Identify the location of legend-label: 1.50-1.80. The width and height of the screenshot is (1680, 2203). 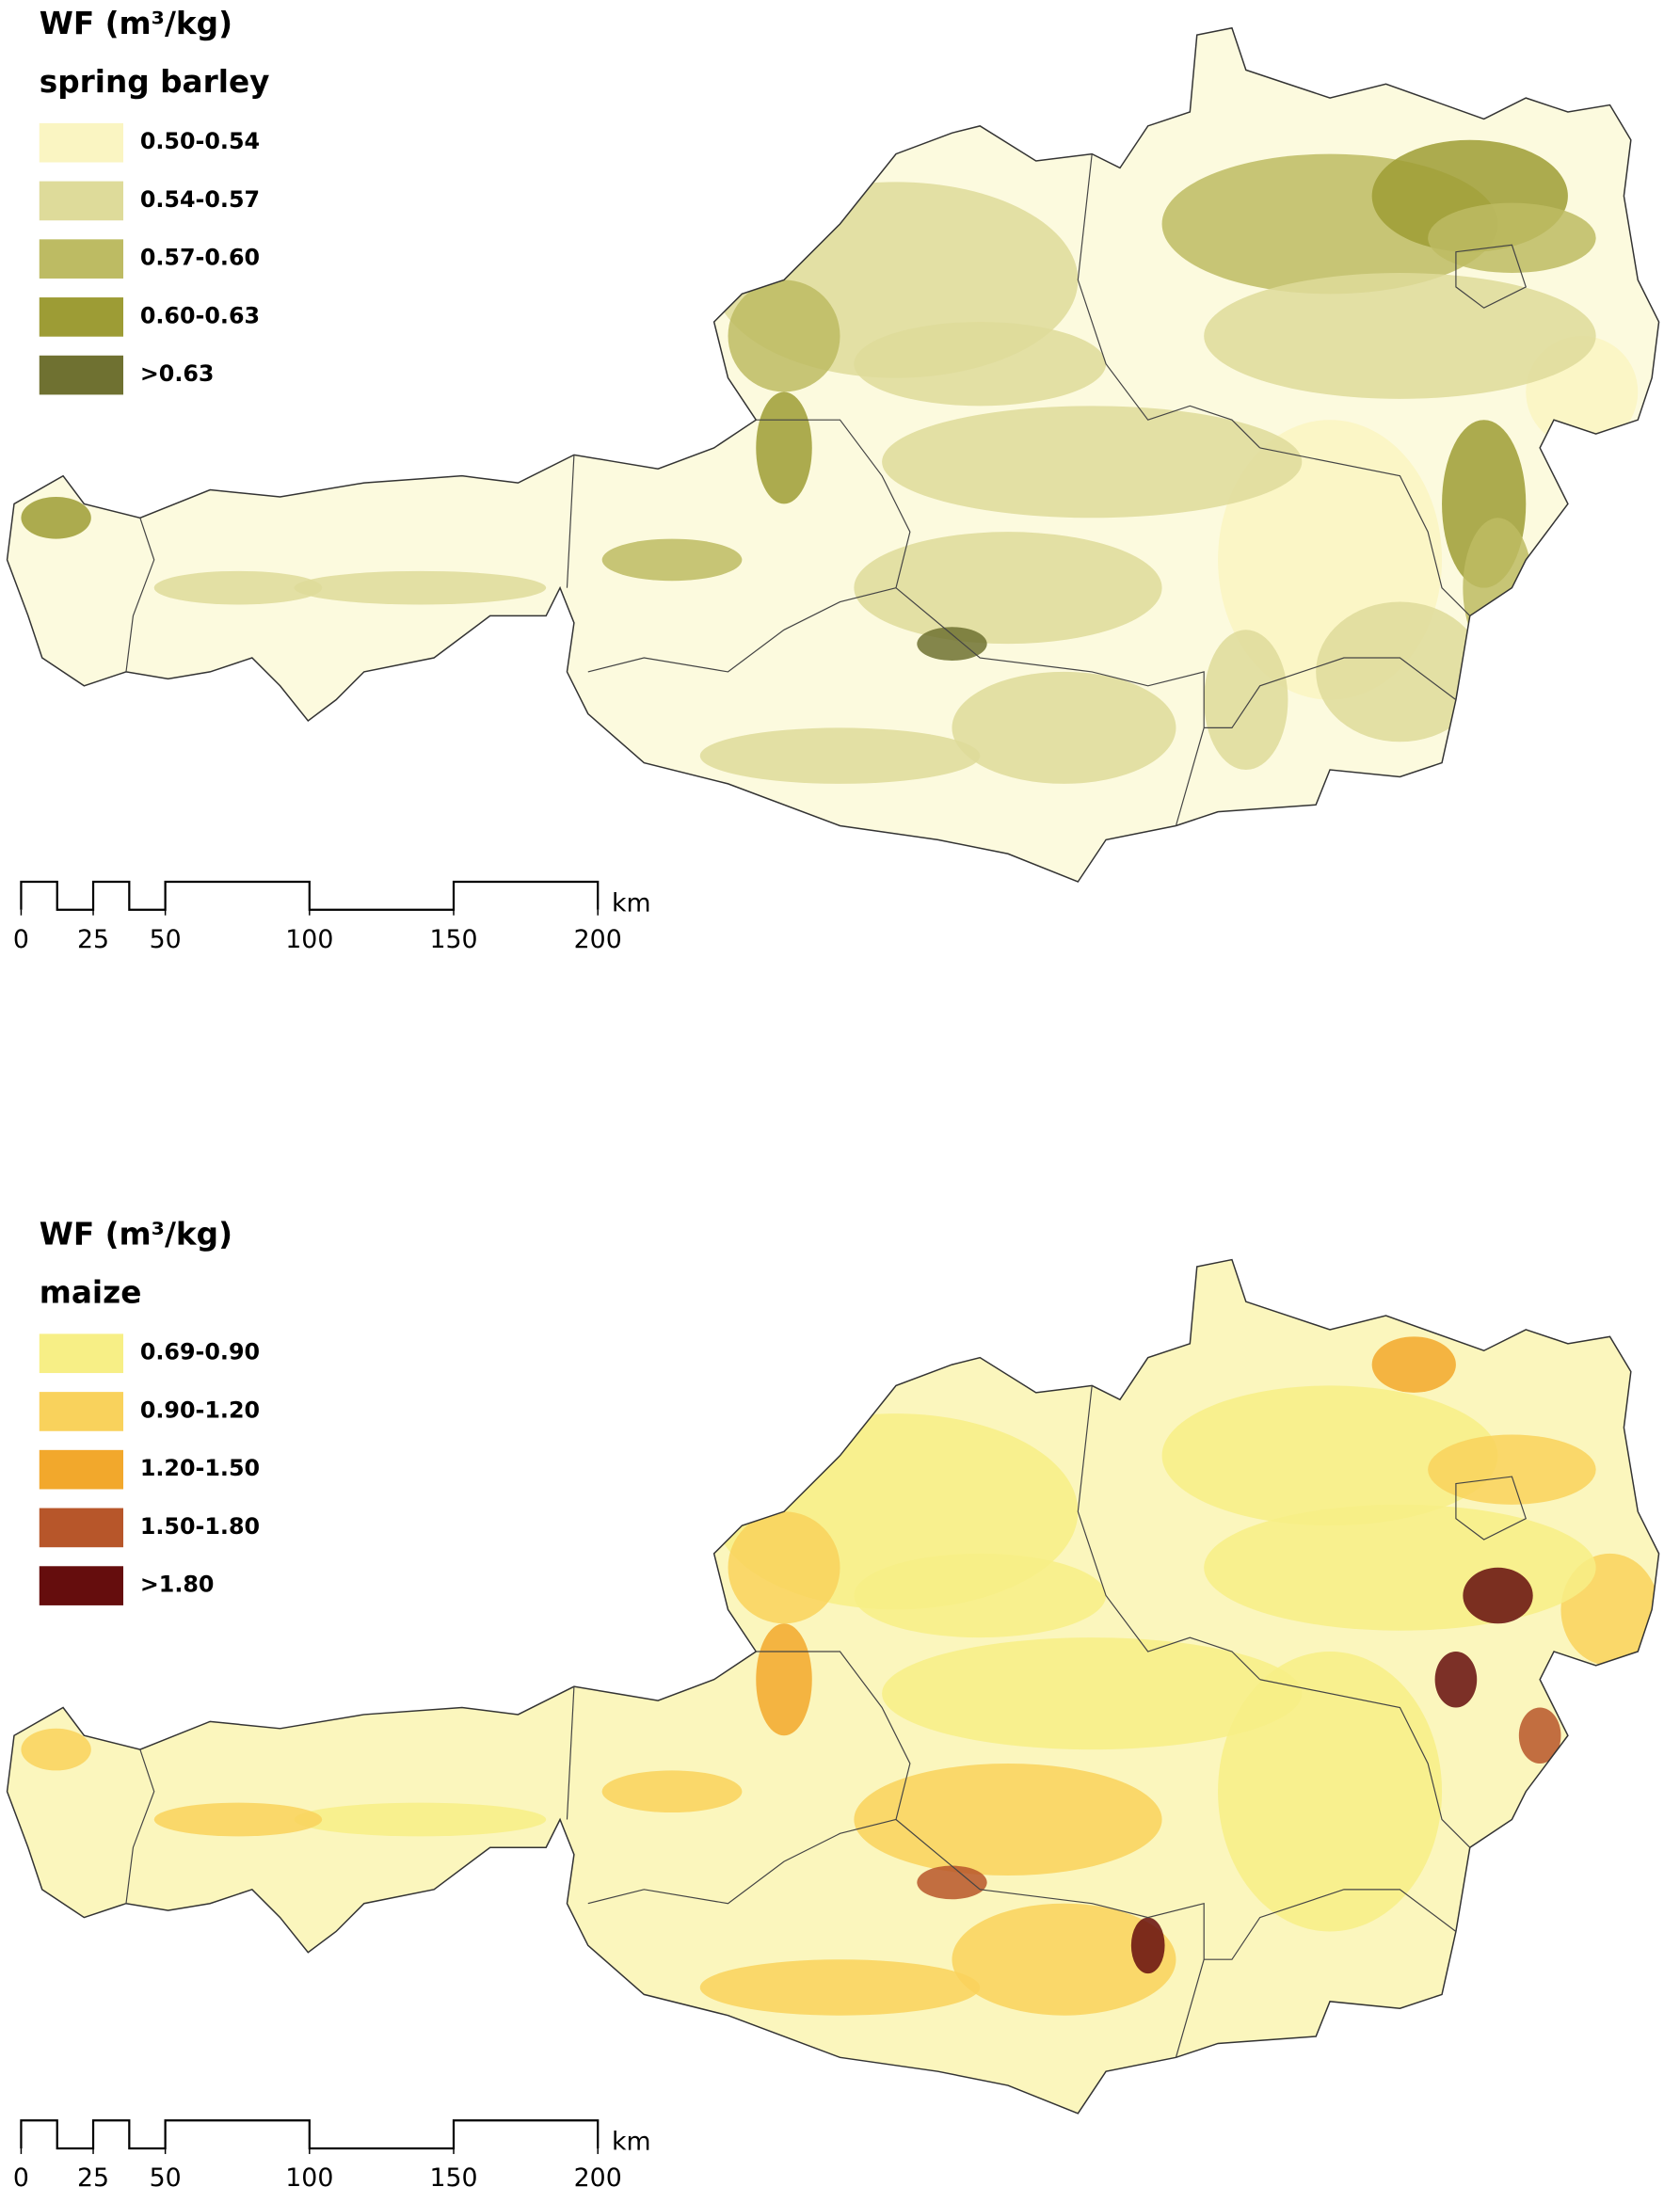
(200, 1526).